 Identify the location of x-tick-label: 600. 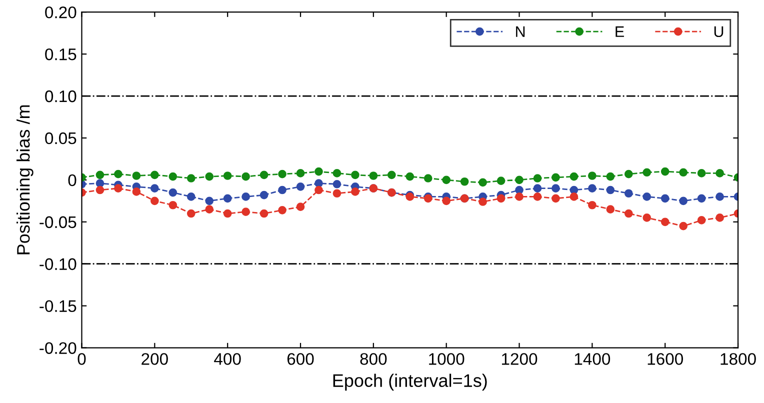
(300, 359).